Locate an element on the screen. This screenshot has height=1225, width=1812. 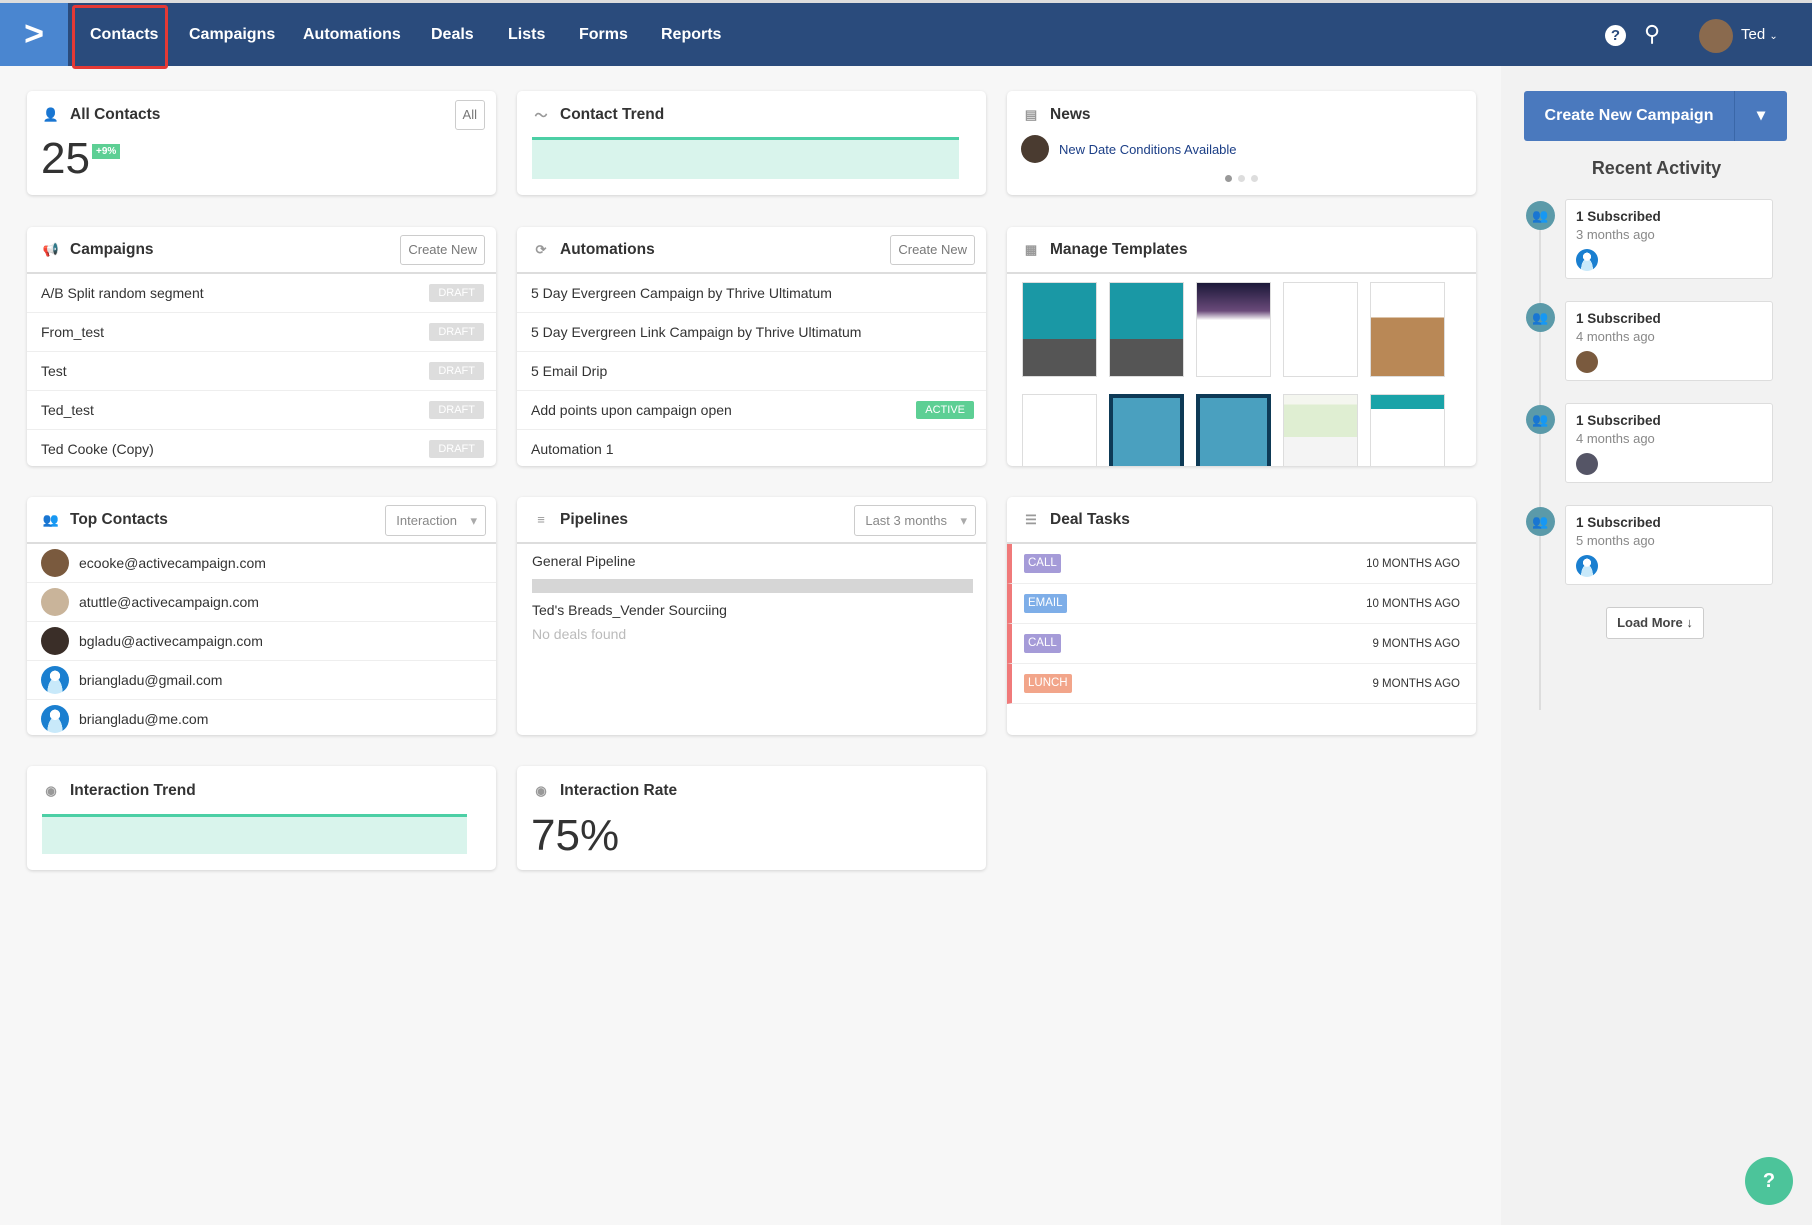
card-title: Deal Tasks is located at coordinates (1090, 519).